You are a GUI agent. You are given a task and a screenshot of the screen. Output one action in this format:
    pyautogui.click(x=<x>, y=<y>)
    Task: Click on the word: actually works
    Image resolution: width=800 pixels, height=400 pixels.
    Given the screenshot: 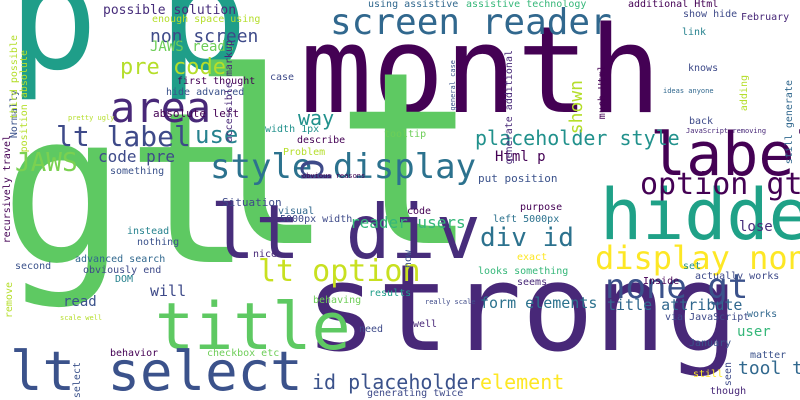 What is the action you would take?
    pyautogui.click(x=737, y=276)
    